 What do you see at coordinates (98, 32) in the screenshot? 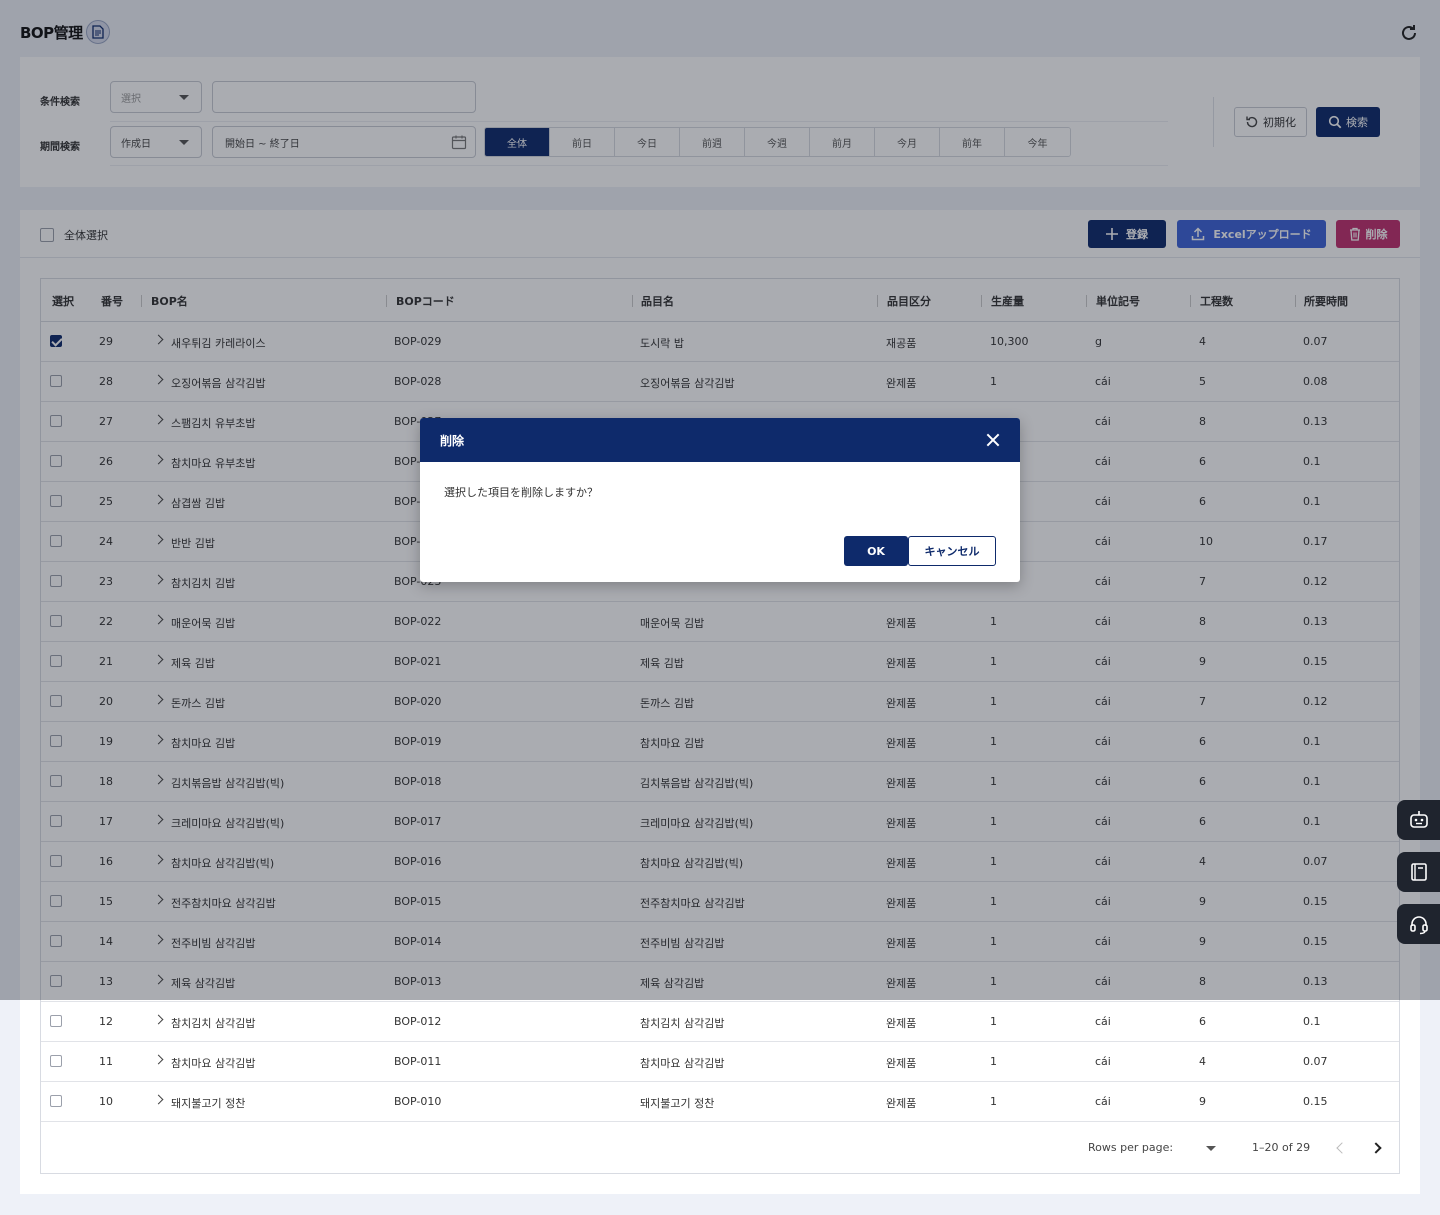
I see `document-icon` at bounding box center [98, 32].